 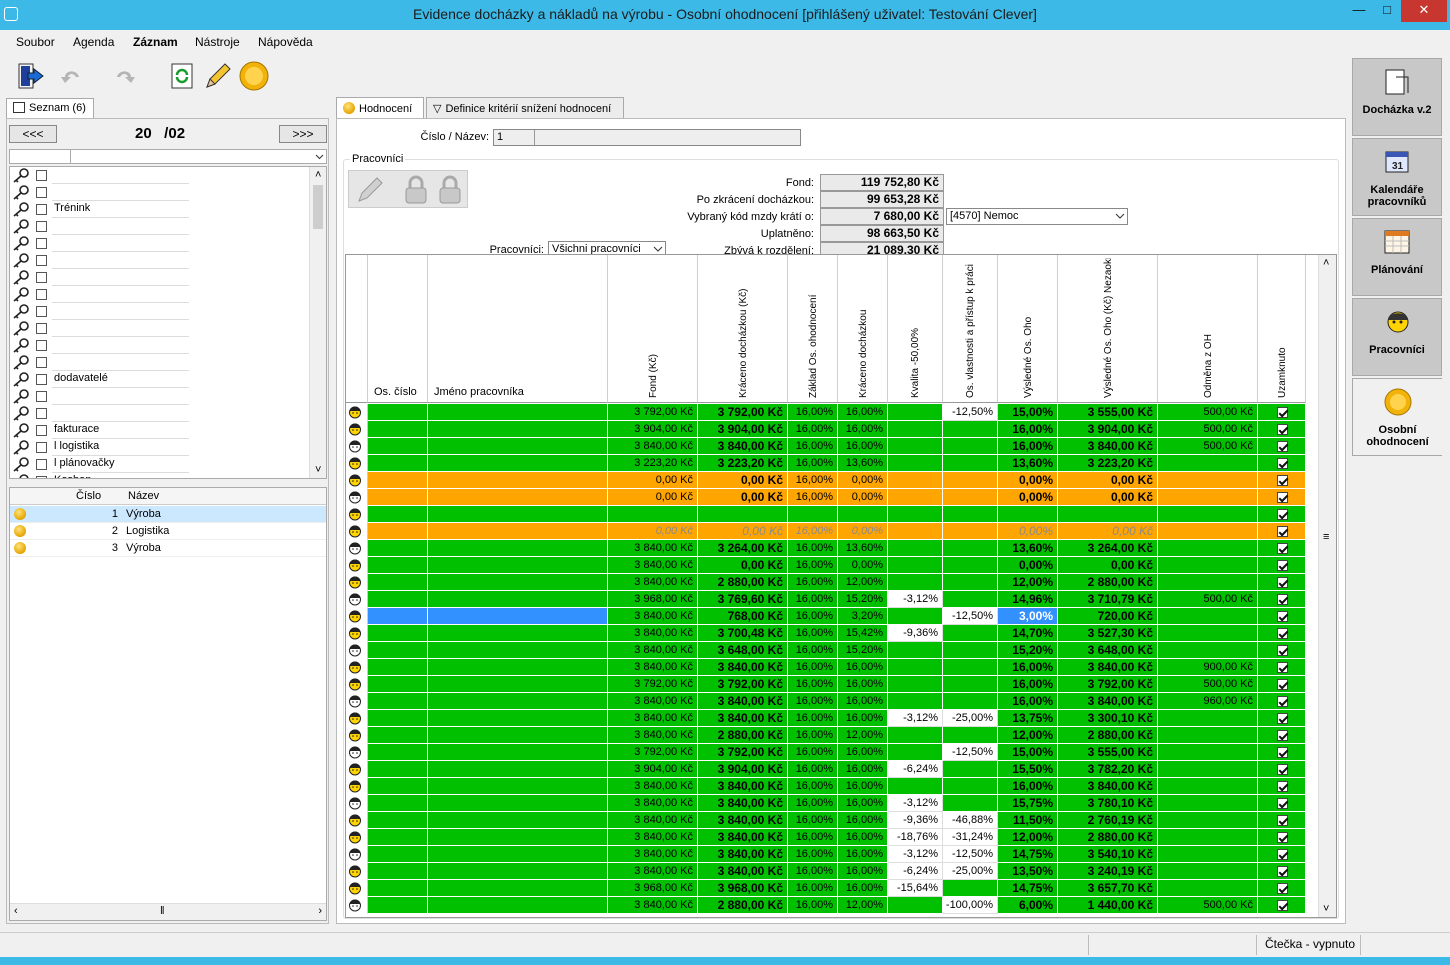 I want to click on table-row: 1 Výroba, so click(x=168, y=514).